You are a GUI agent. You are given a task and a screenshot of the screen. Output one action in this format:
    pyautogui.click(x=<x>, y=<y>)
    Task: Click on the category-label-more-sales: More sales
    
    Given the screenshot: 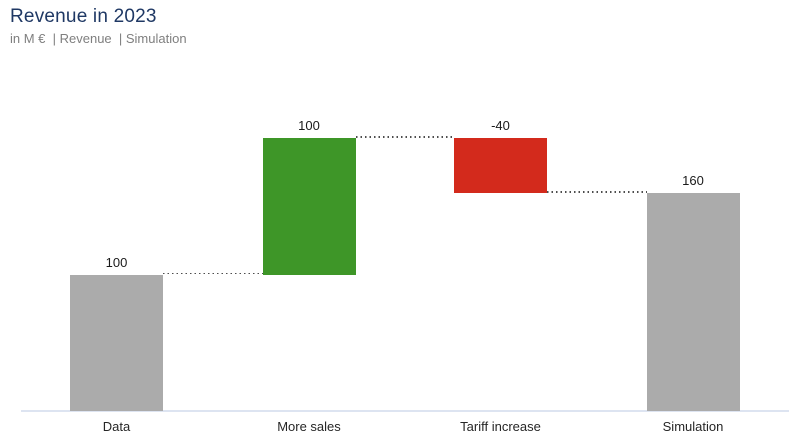 What is the action you would take?
    pyautogui.click(x=309, y=426)
    